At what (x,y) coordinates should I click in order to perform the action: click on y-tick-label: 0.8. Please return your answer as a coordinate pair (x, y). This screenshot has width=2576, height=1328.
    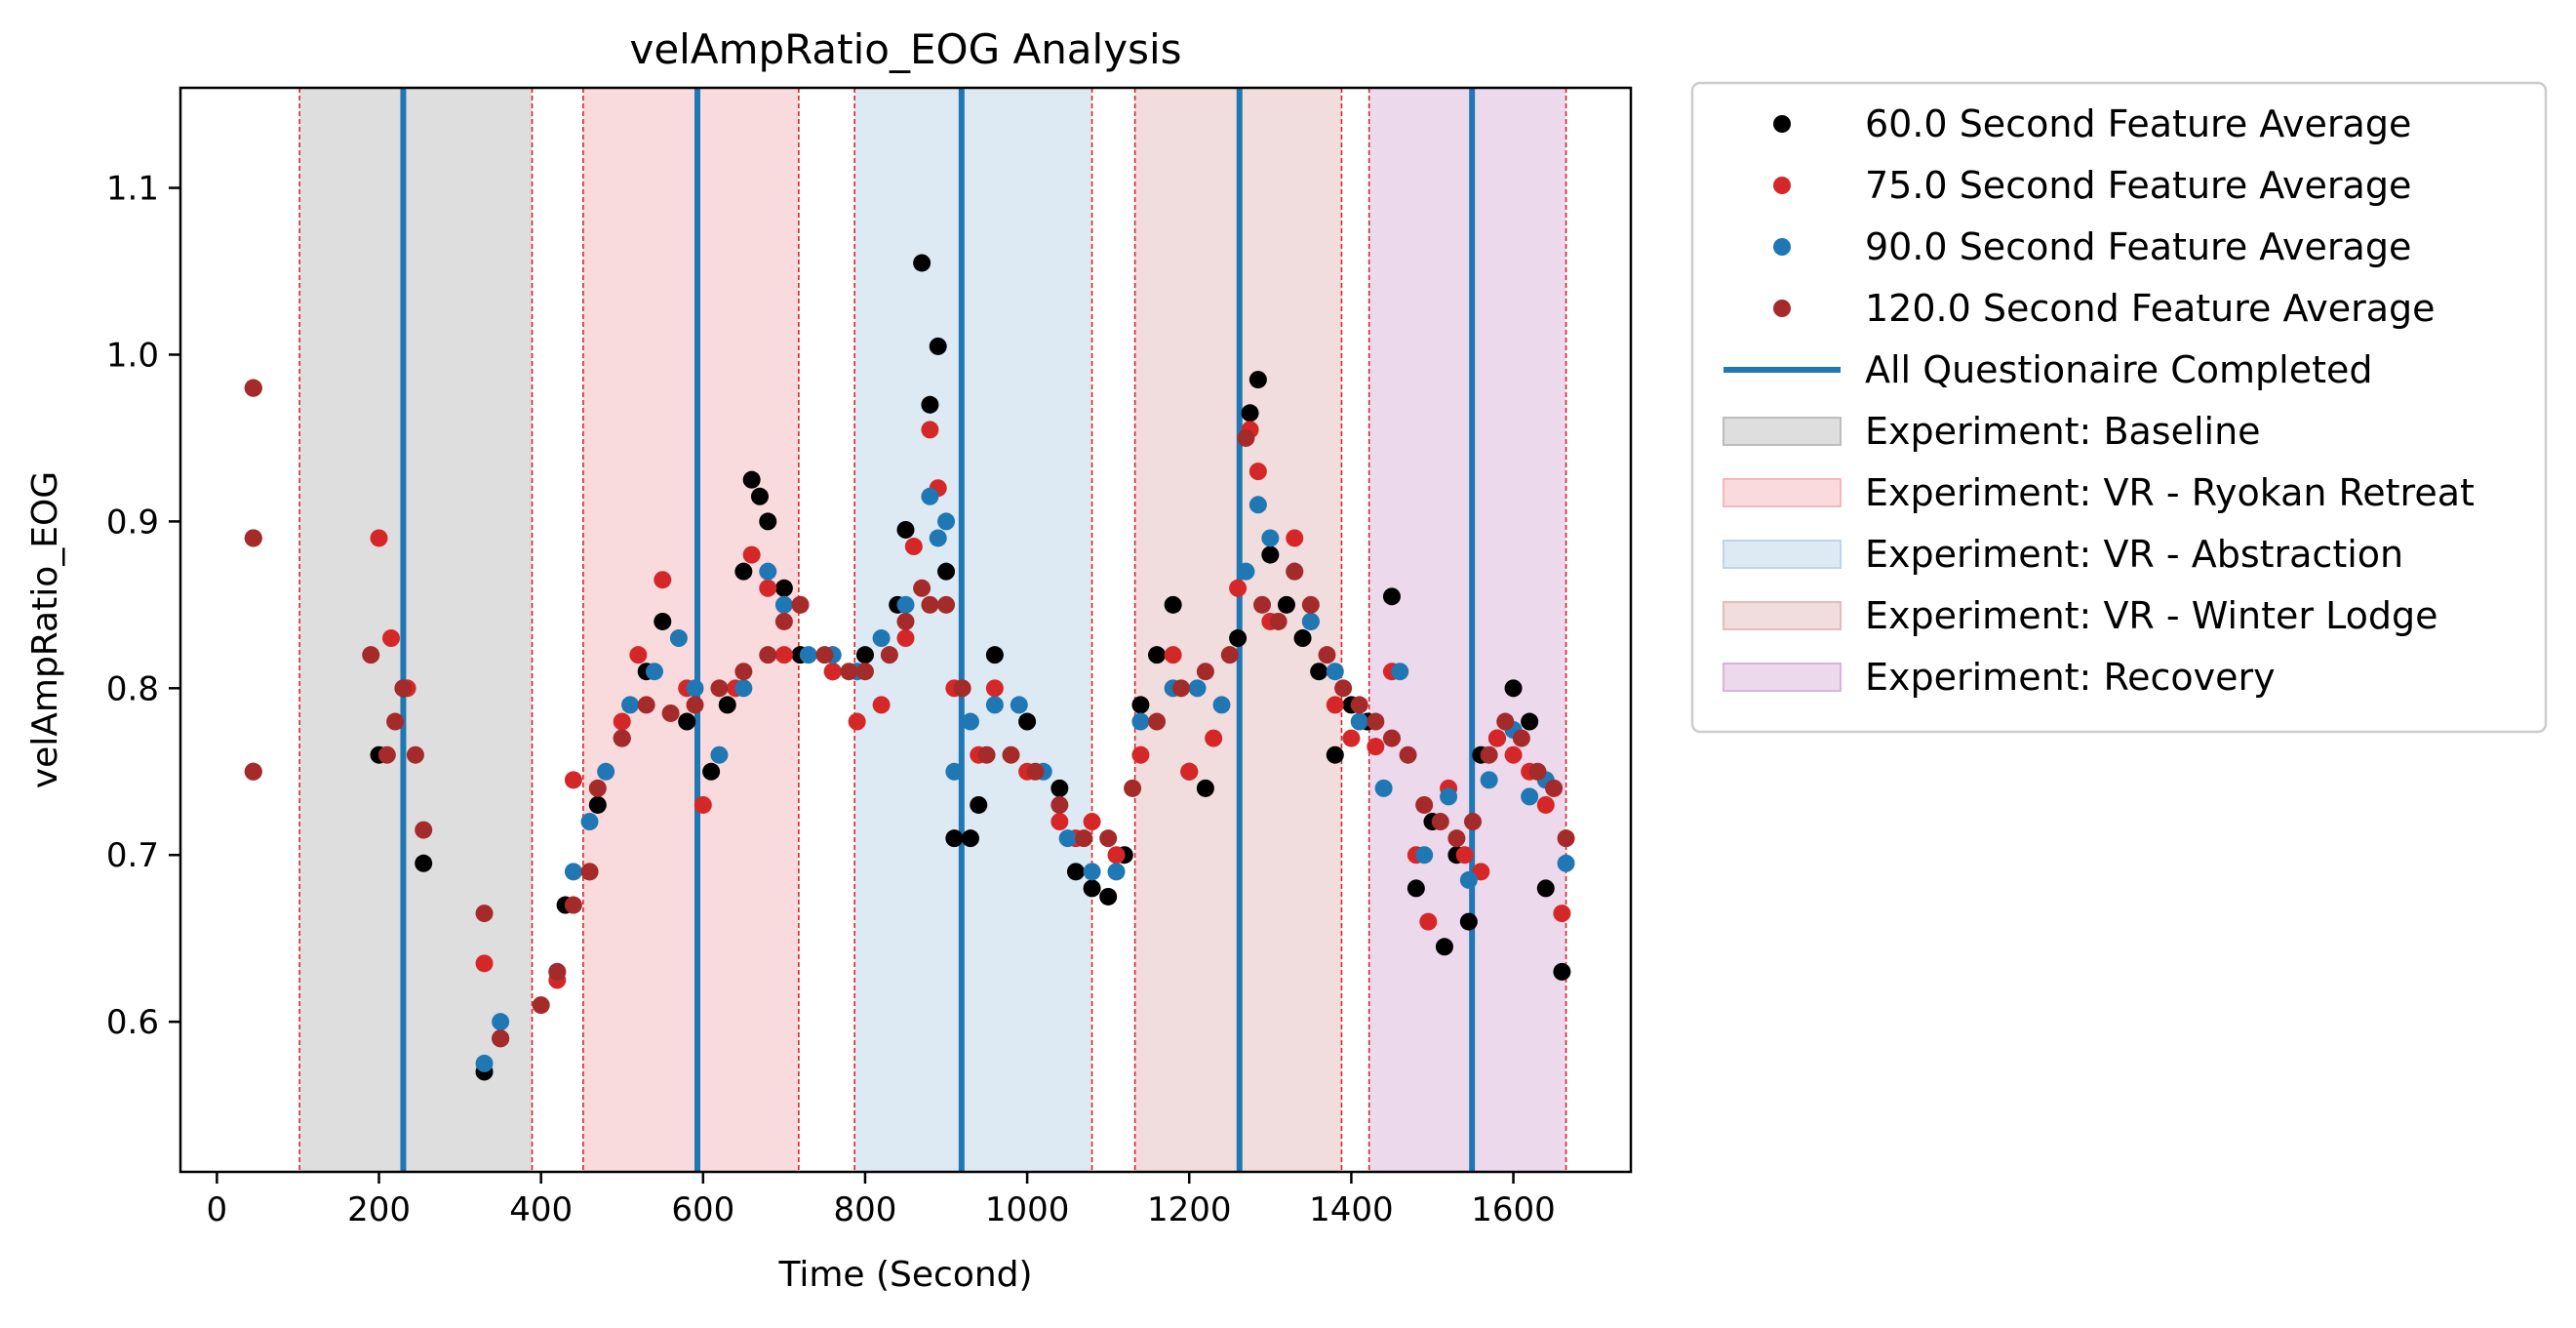
    Looking at the image, I should click on (132, 688).